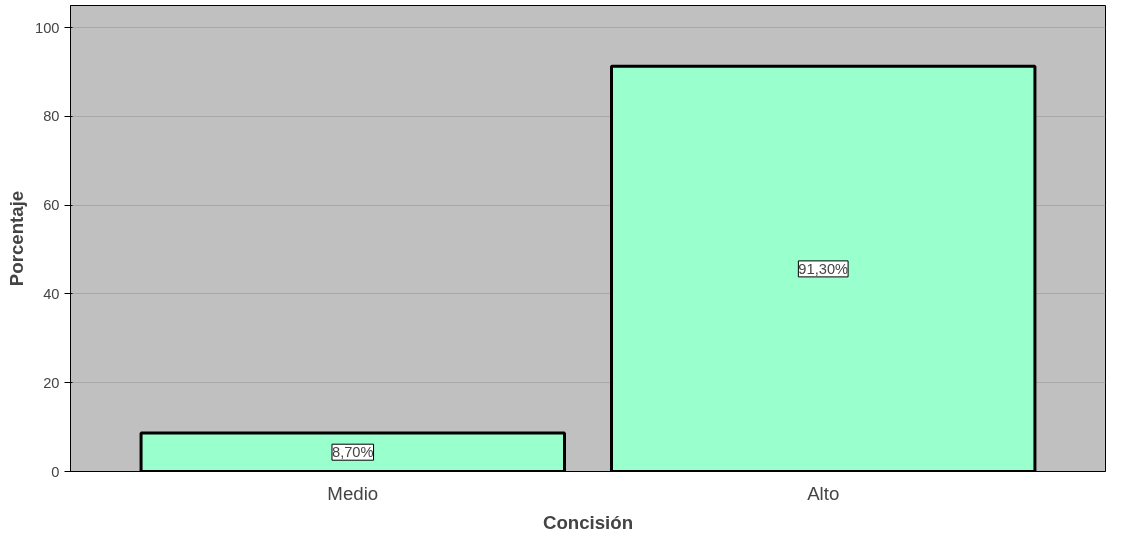  What do you see at coordinates (823, 493) in the screenshot?
I see `x-tick-label: Alto` at bounding box center [823, 493].